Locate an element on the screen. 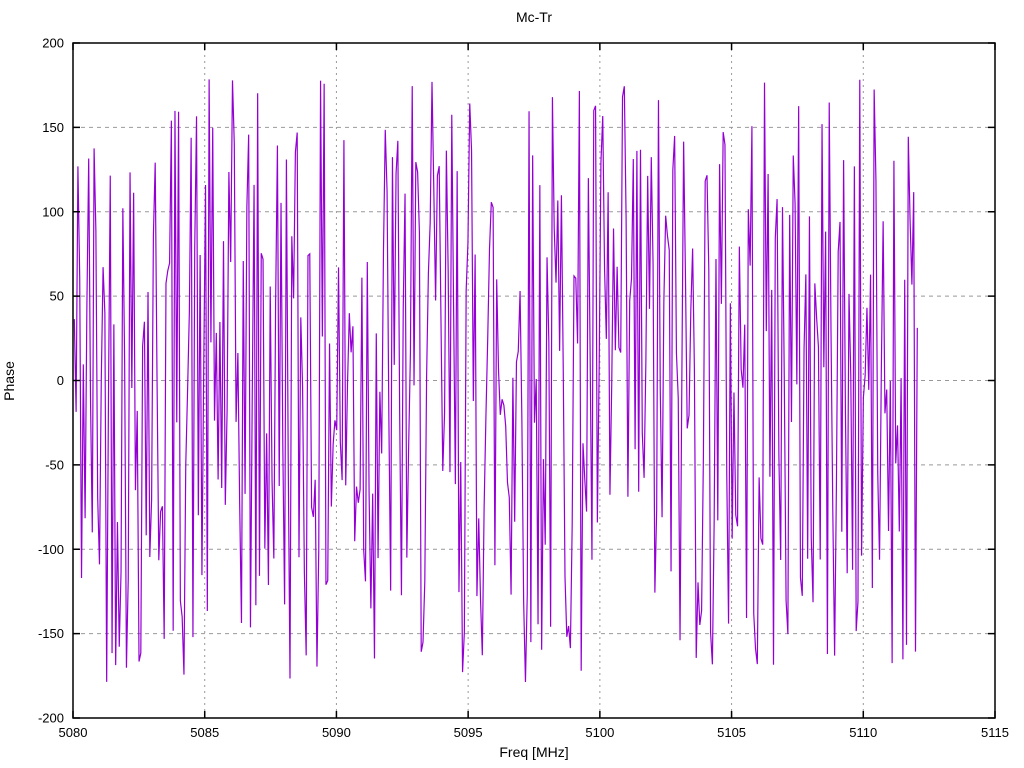 The image size is (1024, 768). y-tick-label: 200 is located at coordinates (53, 43).